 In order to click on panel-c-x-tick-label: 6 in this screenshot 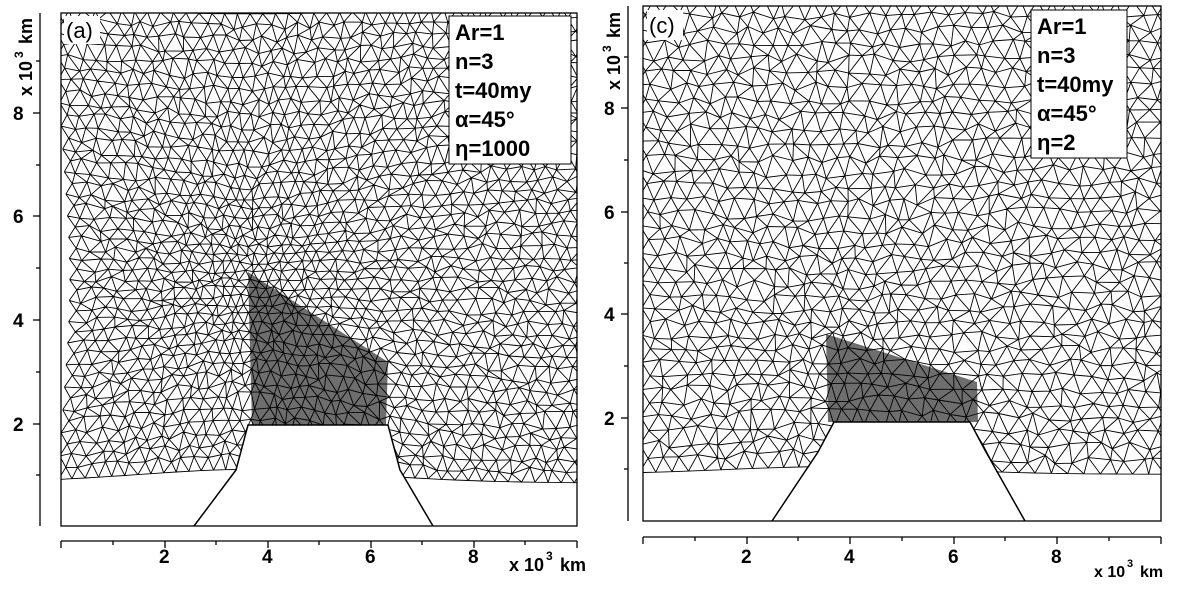, I will do `click(953, 557)`.